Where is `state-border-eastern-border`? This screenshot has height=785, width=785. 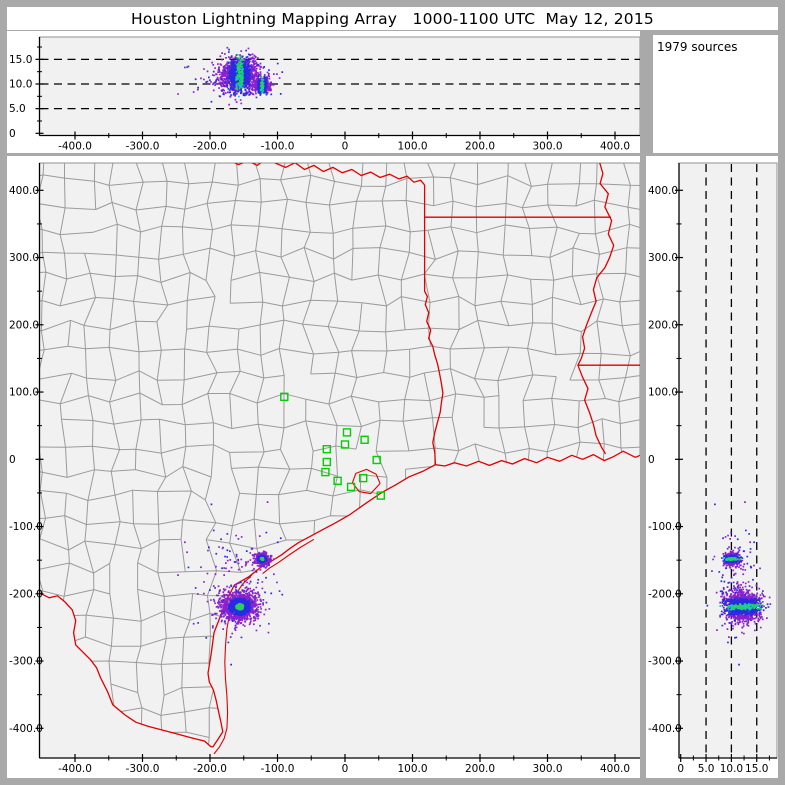
state-border-eastern-border is located at coordinates (433, 324).